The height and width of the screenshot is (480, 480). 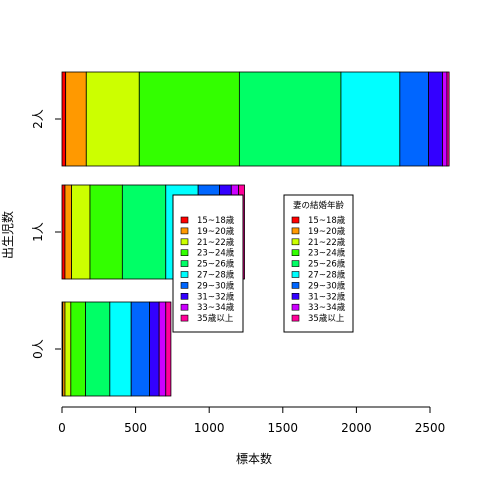 I want to click on x-tick-label: 0, so click(x=62, y=428).